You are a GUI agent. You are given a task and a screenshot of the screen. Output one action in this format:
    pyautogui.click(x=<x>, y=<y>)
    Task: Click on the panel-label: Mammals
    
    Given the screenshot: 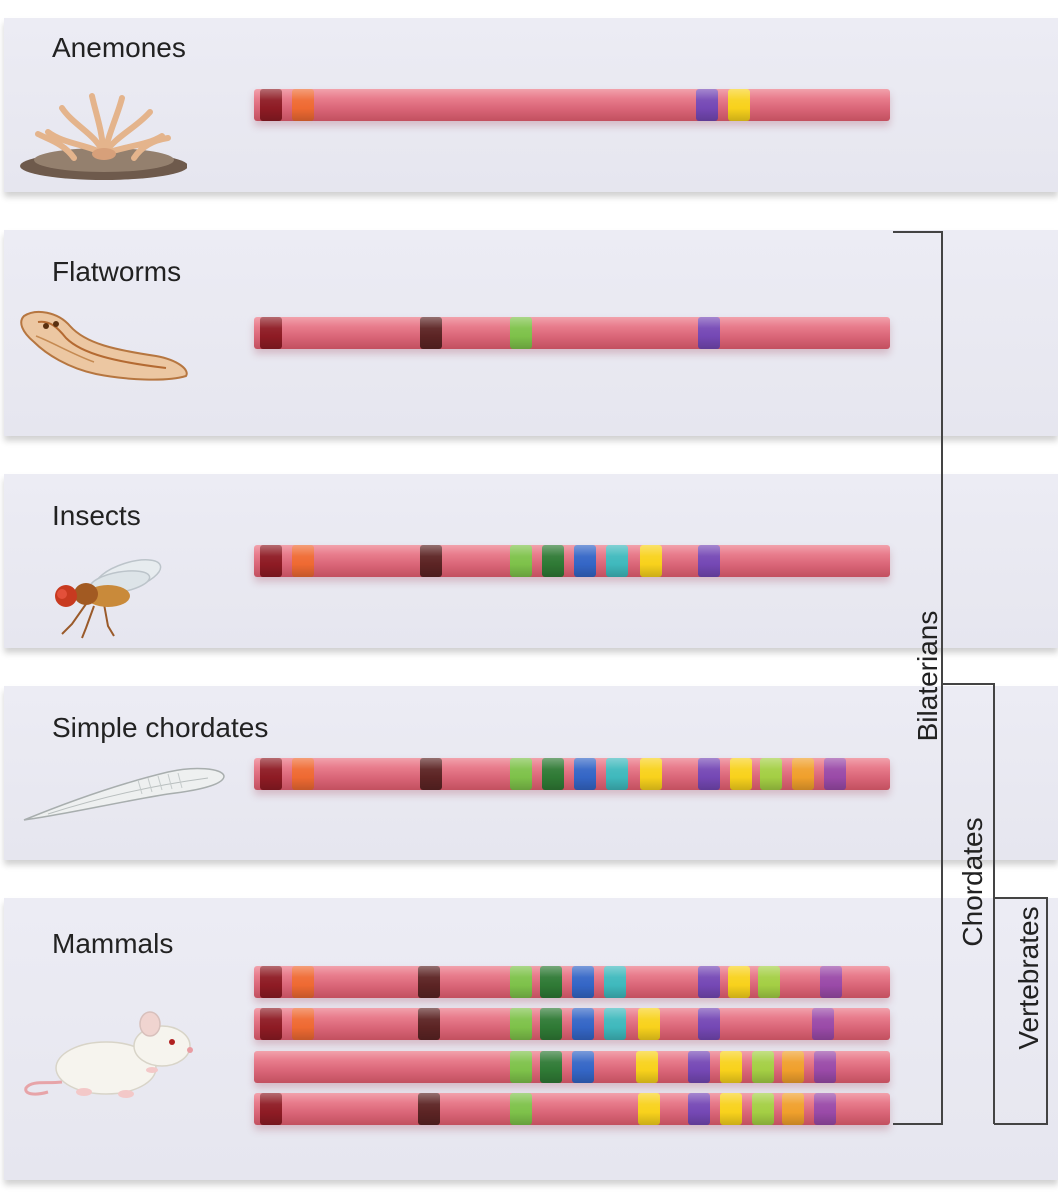 What is the action you would take?
    pyautogui.click(x=113, y=943)
    